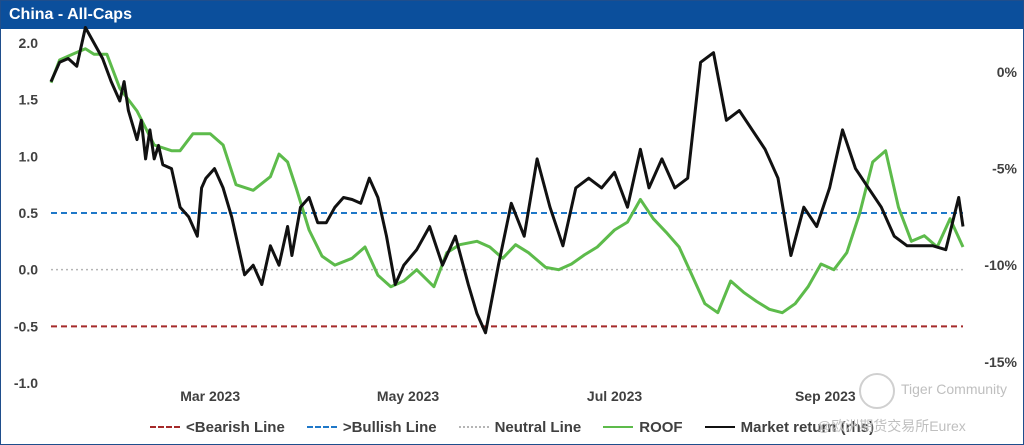  I want to click on legend-swatch-roof, so click(618, 427).